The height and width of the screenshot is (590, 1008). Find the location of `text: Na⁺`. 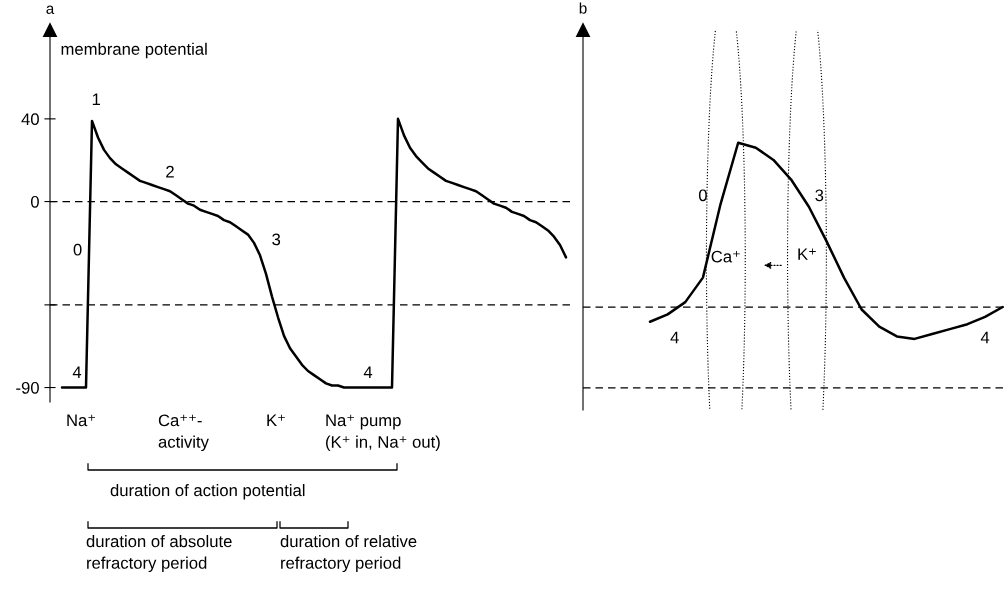

text: Na⁺ is located at coordinates (81, 420).